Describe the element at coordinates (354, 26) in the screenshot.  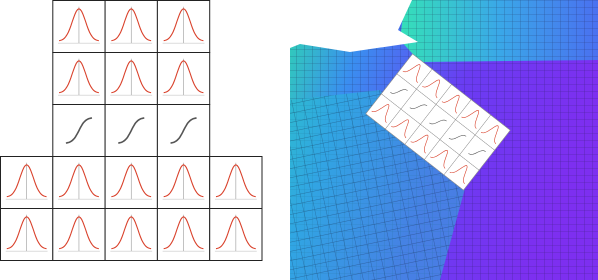
I see `void` at that location.